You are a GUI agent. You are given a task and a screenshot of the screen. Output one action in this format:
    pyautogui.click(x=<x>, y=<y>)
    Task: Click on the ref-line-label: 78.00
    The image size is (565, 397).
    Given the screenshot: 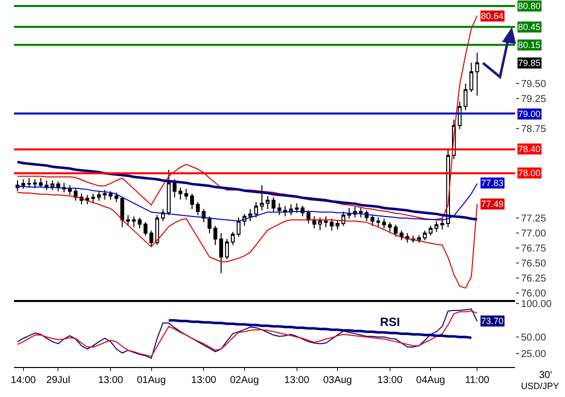 What is the action you would take?
    pyautogui.click(x=529, y=173)
    